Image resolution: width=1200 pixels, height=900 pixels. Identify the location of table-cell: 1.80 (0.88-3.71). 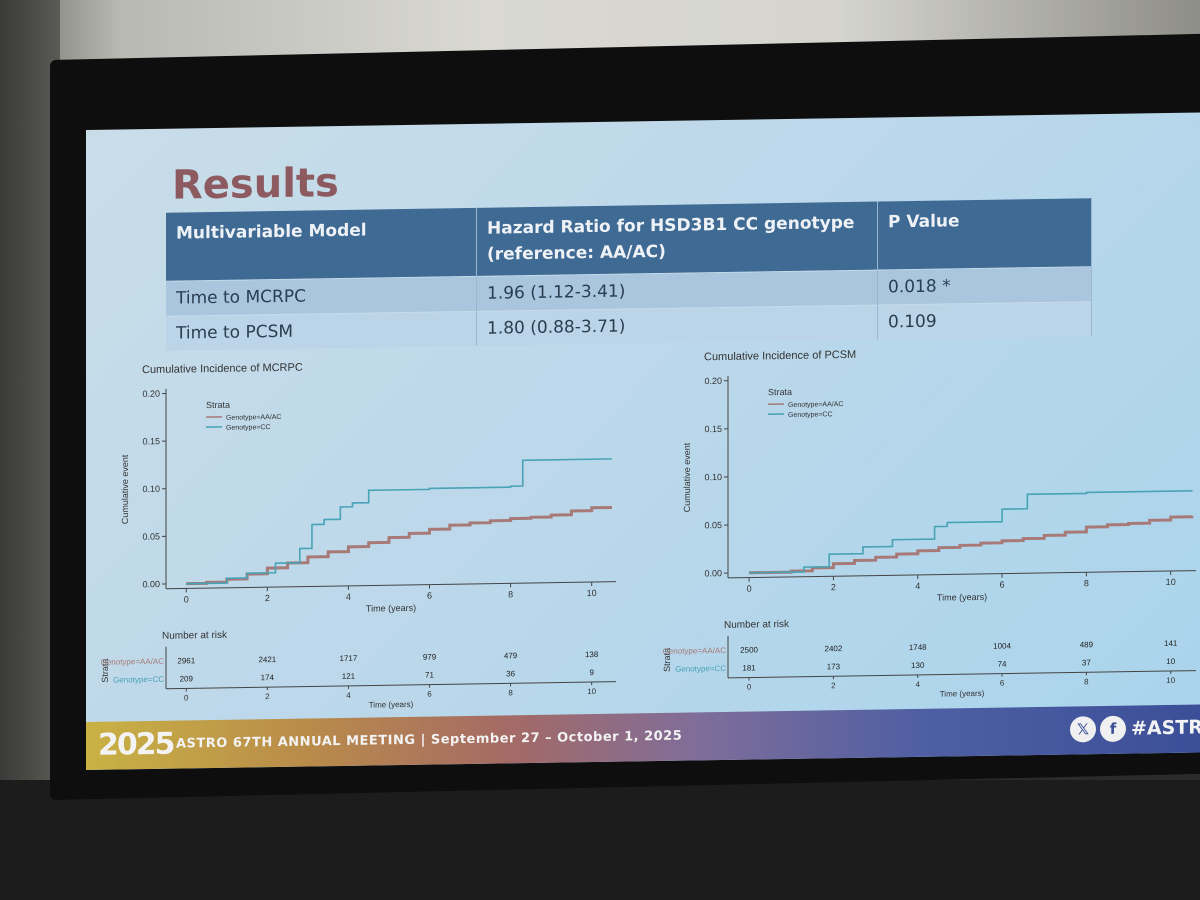
(677, 325).